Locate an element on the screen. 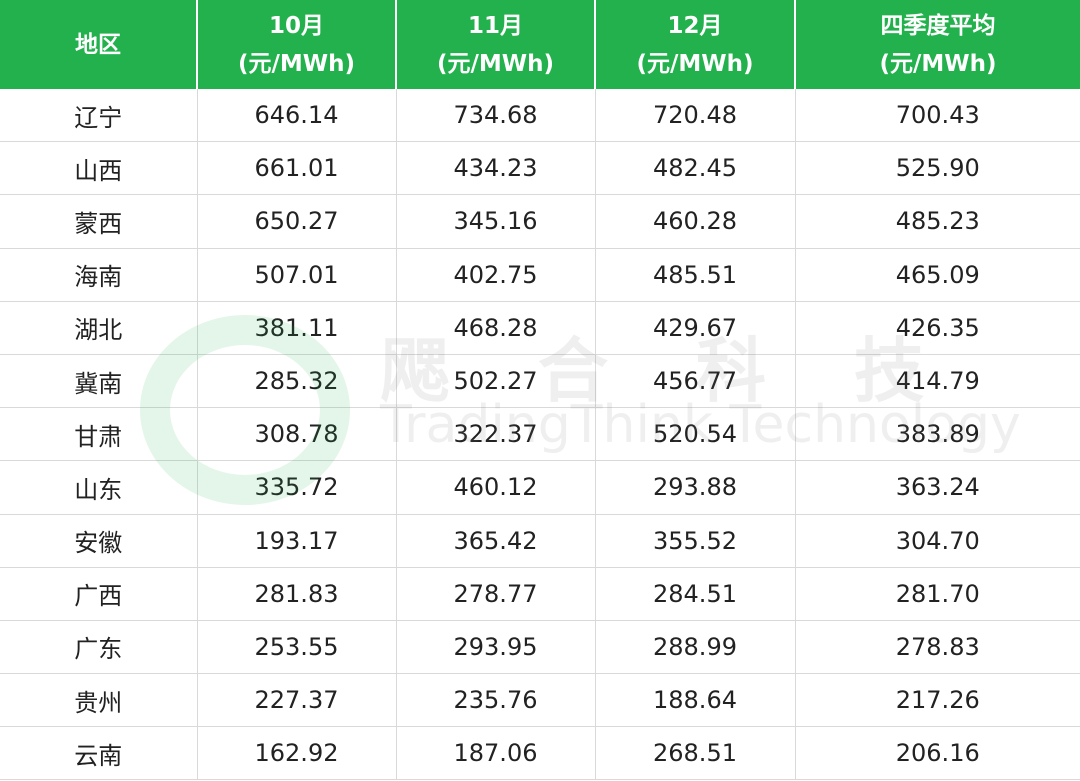 The height and width of the screenshot is (781, 1080). value-cell: 414.79 is located at coordinates (937, 381).